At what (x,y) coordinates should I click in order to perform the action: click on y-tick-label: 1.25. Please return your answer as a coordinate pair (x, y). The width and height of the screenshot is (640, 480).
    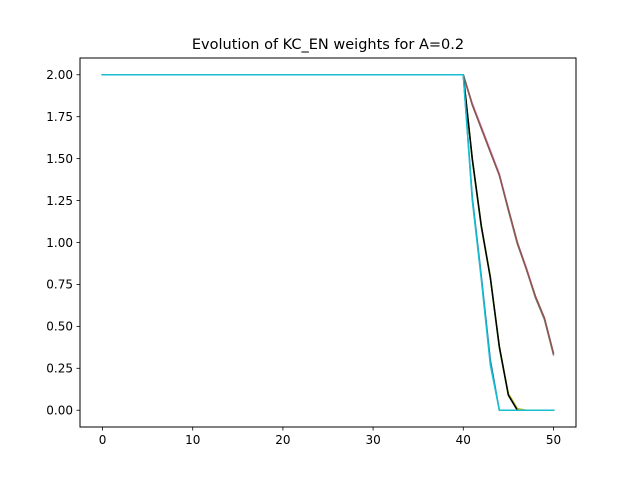
    Looking at the image, I should click on (59, 201).